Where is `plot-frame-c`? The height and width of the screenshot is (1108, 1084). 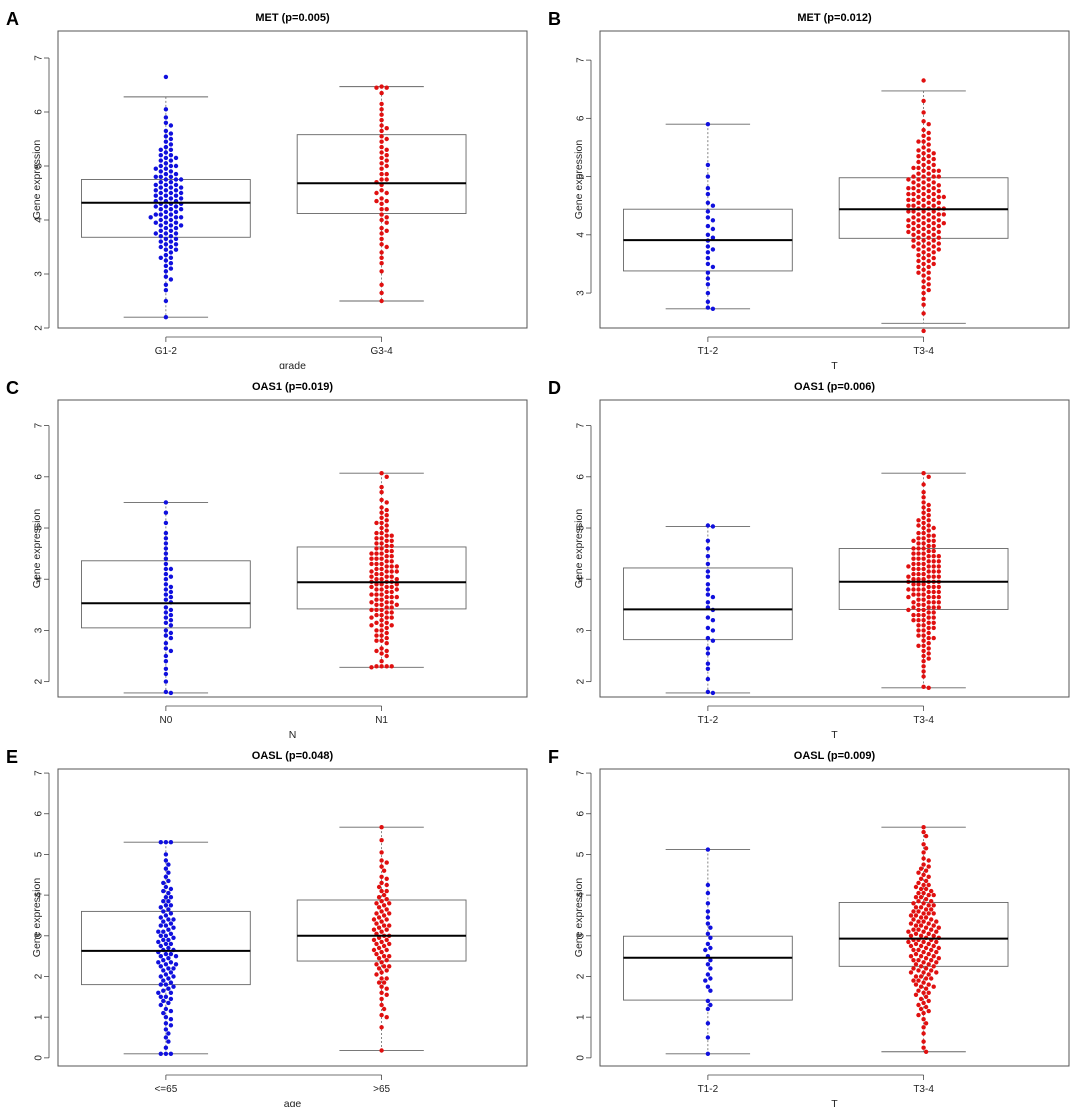 plot-frame-c is located at coordinates (292, 548).